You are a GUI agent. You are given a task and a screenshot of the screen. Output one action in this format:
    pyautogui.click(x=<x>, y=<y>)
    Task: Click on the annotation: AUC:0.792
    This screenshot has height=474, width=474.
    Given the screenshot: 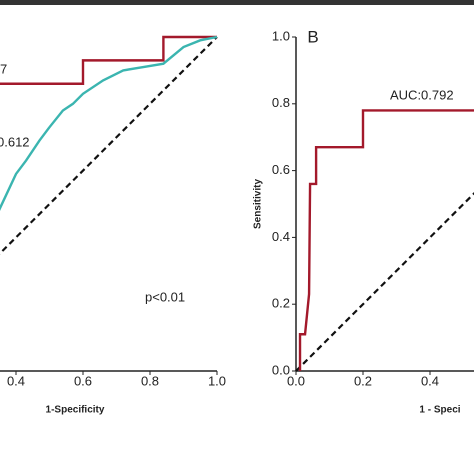 What is the action you would take?
    pyautogui.click(x=422, y=94)
    